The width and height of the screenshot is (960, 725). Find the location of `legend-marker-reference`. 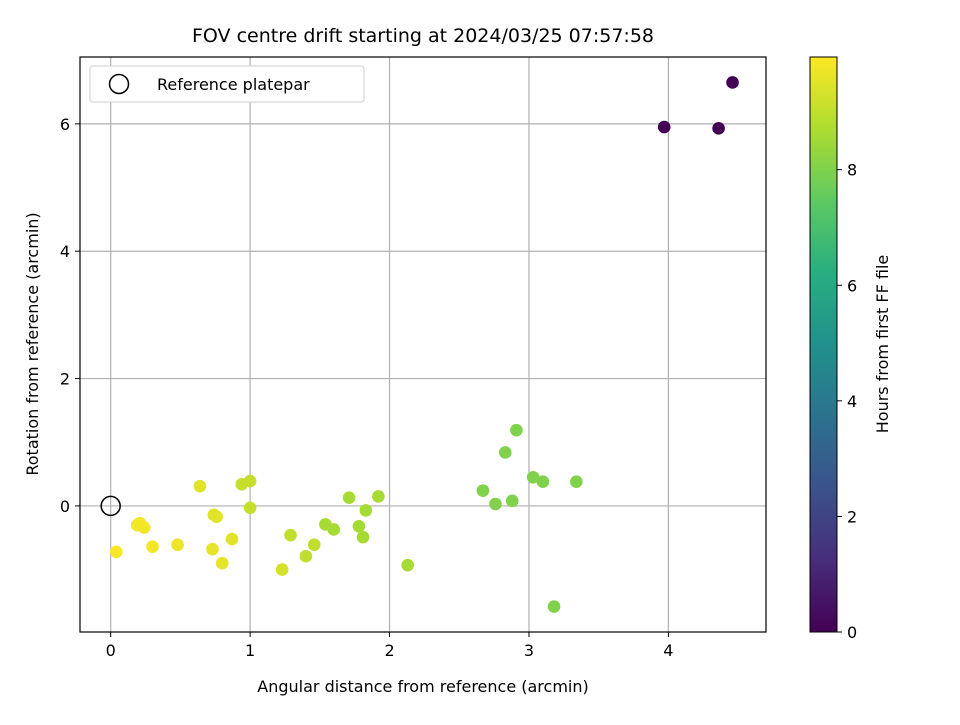

legend-marker-reference is located at coordinates (119, 84).